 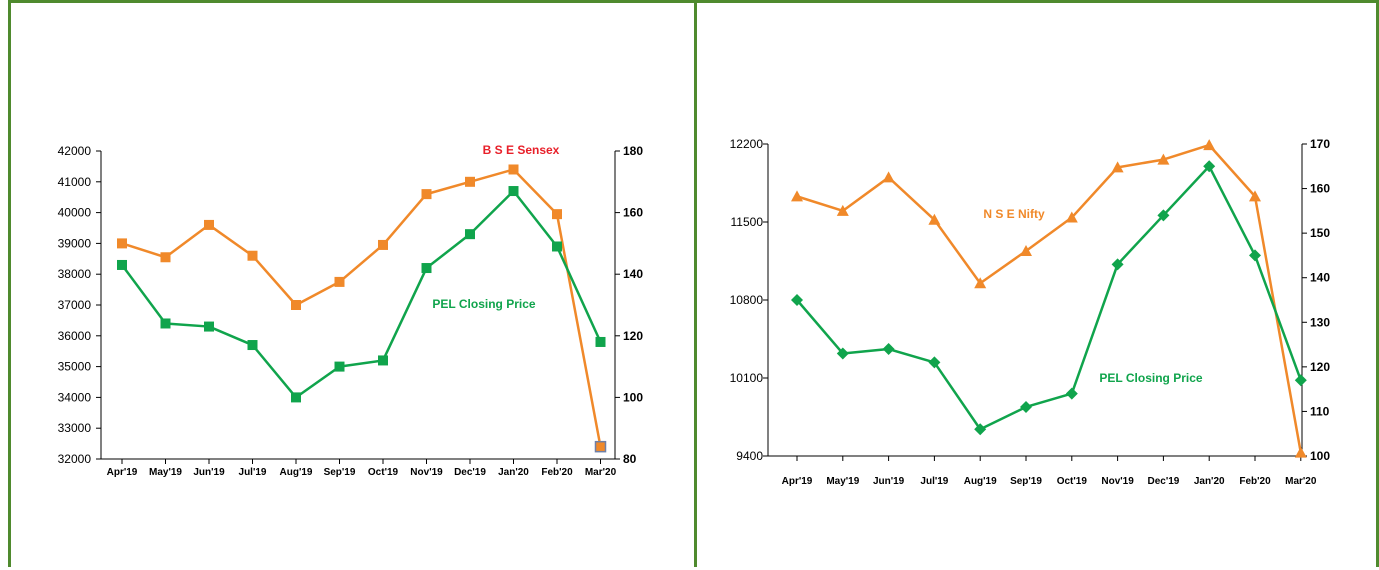 I want to click on y-left-tick-label: 37000, so click(x=75, y=305).